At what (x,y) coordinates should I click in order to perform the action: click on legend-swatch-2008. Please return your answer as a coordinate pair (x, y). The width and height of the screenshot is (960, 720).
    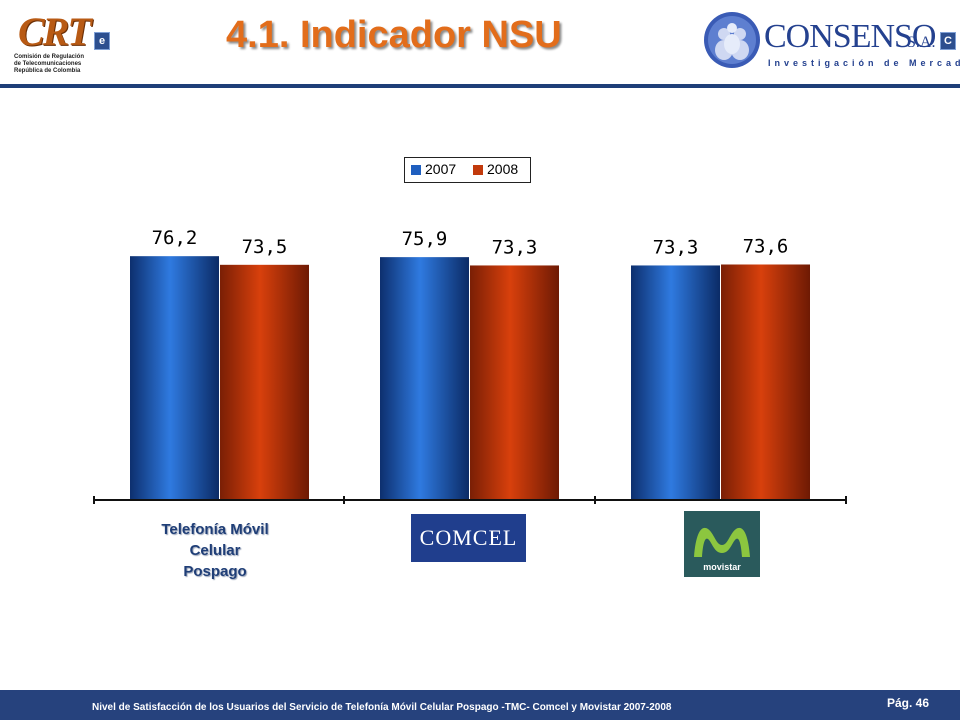
    Looking at the image, I should click on (478, 170).